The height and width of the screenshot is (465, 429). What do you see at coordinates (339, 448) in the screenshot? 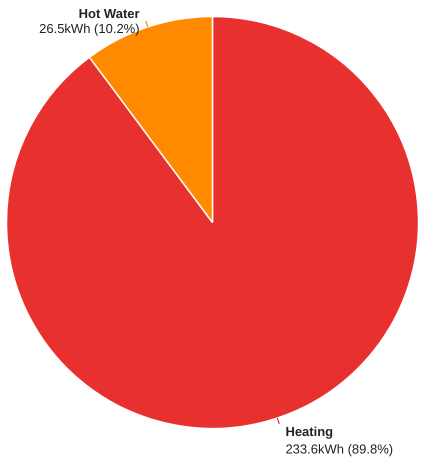
I see `data-label: 233.6kWh (89.8%)` at bounding box center [339, 448].